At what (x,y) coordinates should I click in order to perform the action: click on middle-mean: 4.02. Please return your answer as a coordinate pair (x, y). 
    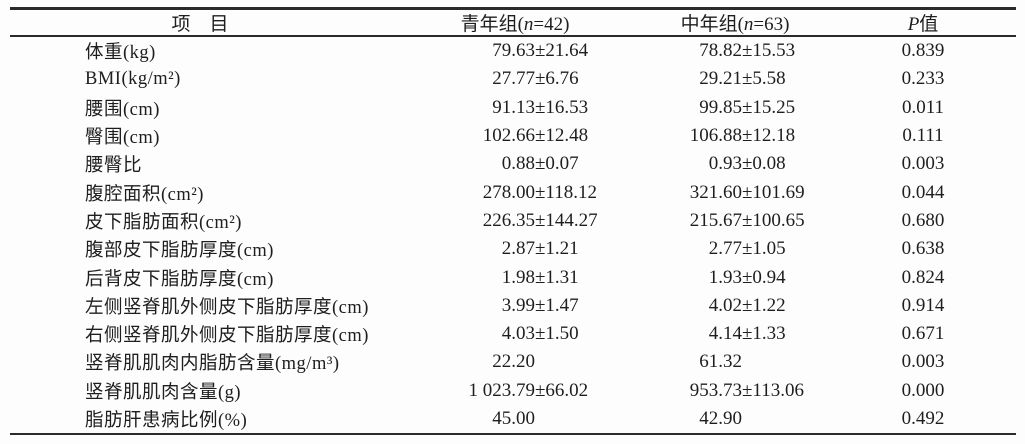
    Looking at the image, I should click on (725, 305).